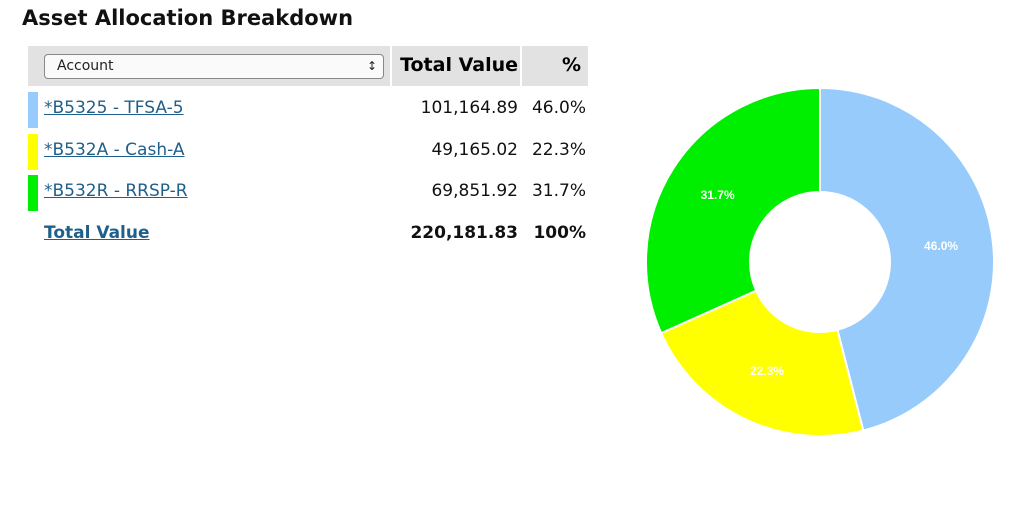  What do you see at coordinates (214, 66) in the screenshot?
I see `account-select: Account` at bounding box center [214, 66].